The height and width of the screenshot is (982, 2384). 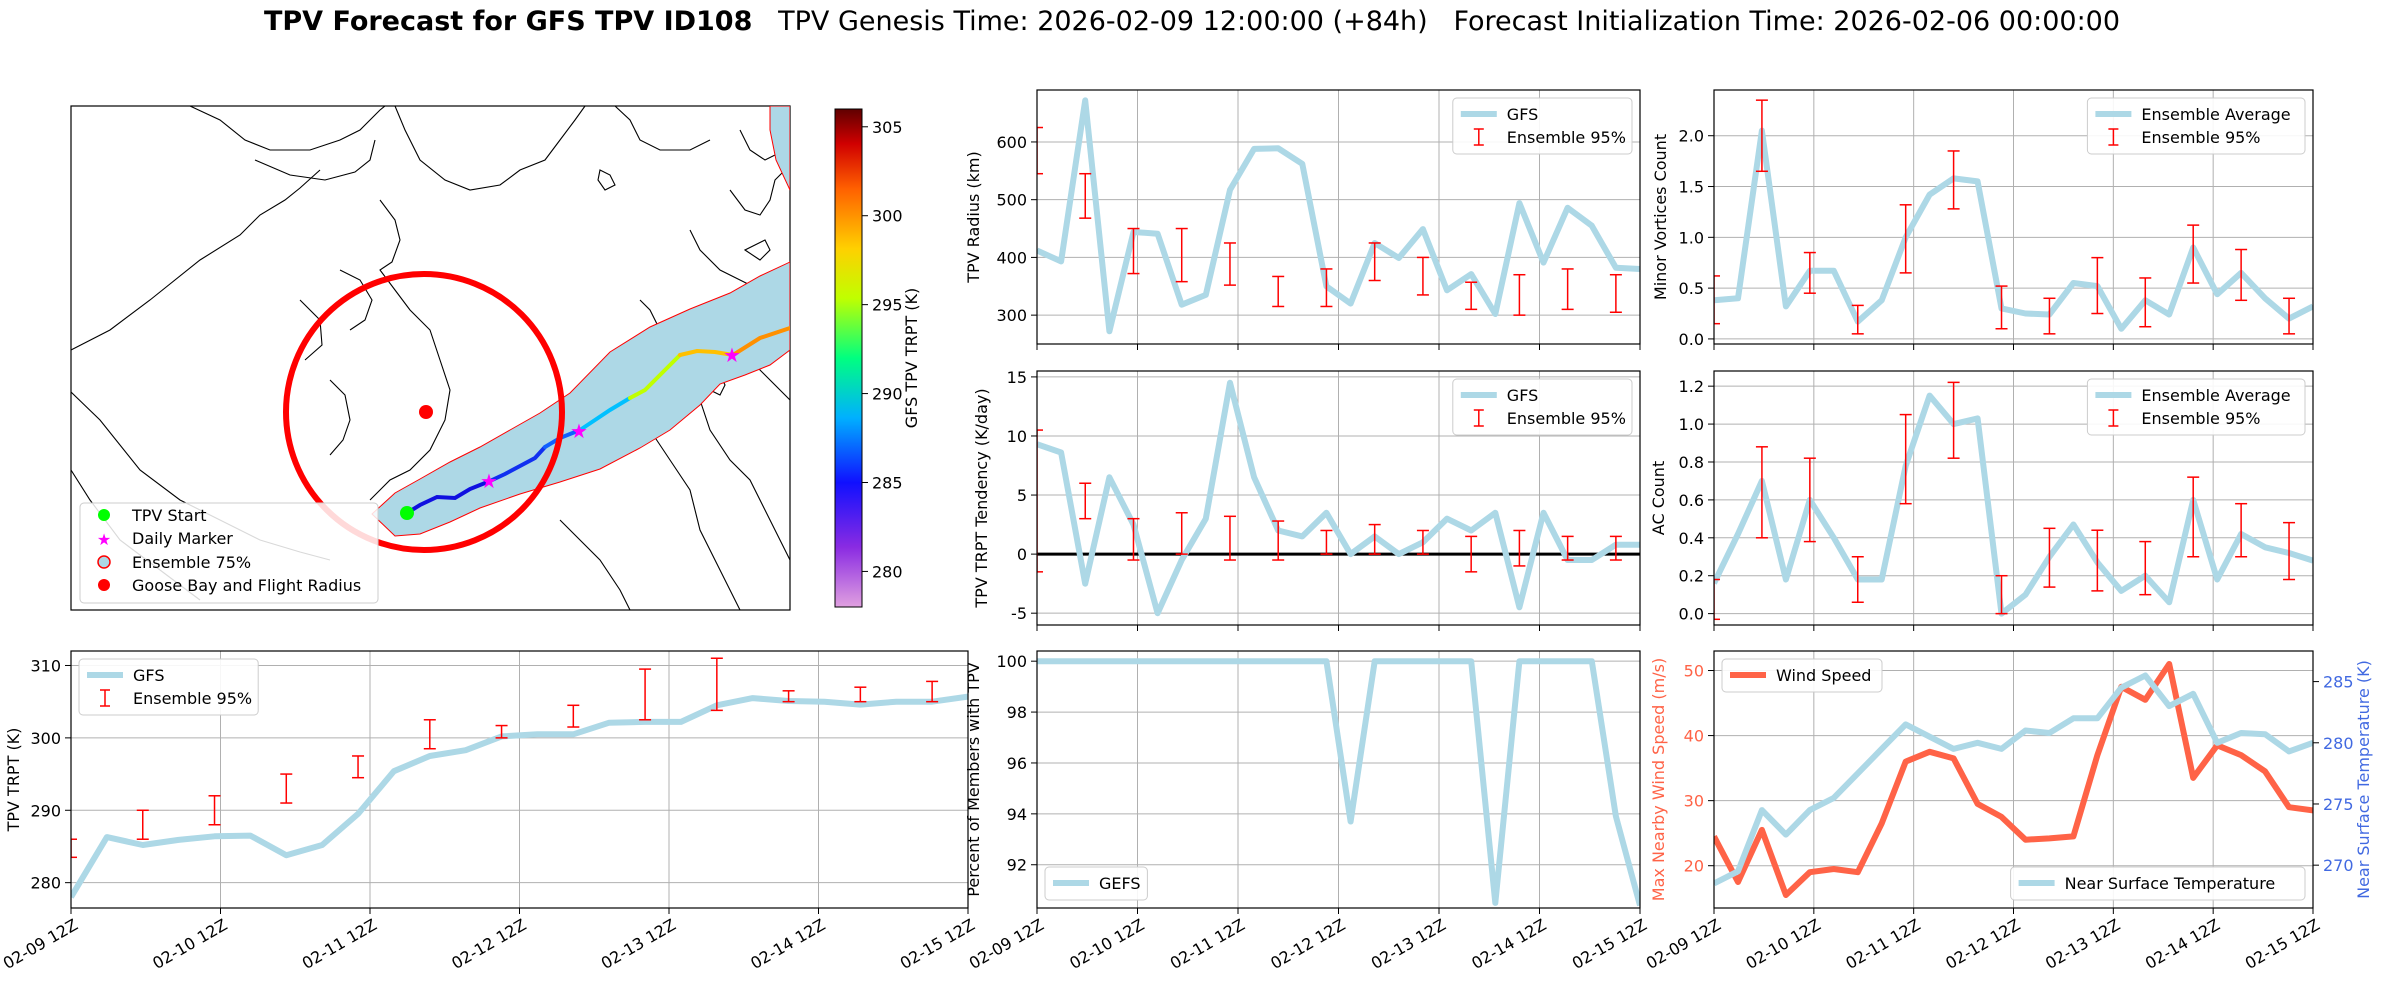 I want to click on y-tick-label: 96, so click(x=1017, y=763).